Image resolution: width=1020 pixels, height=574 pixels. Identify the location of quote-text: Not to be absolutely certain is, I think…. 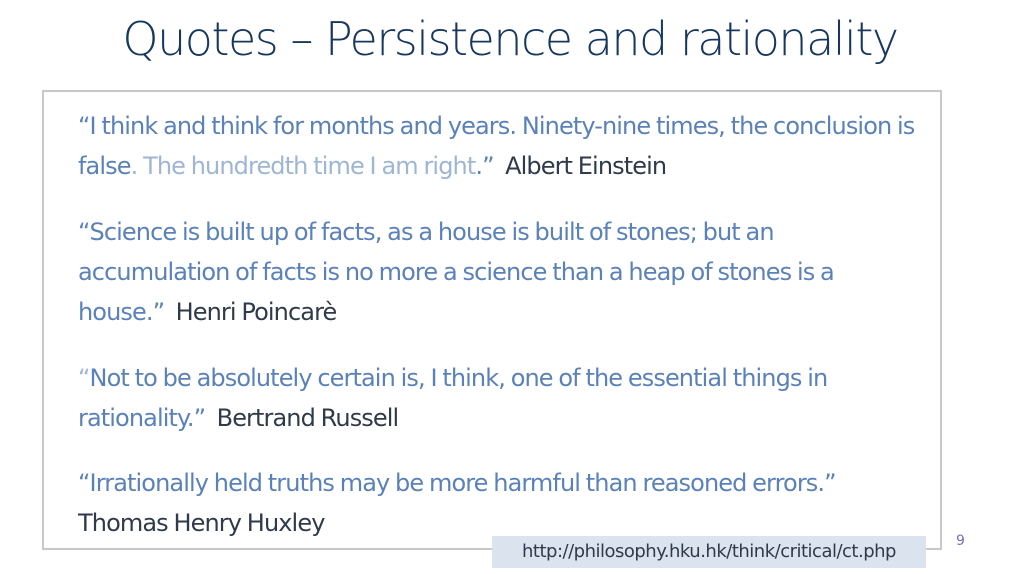
(453, 398).